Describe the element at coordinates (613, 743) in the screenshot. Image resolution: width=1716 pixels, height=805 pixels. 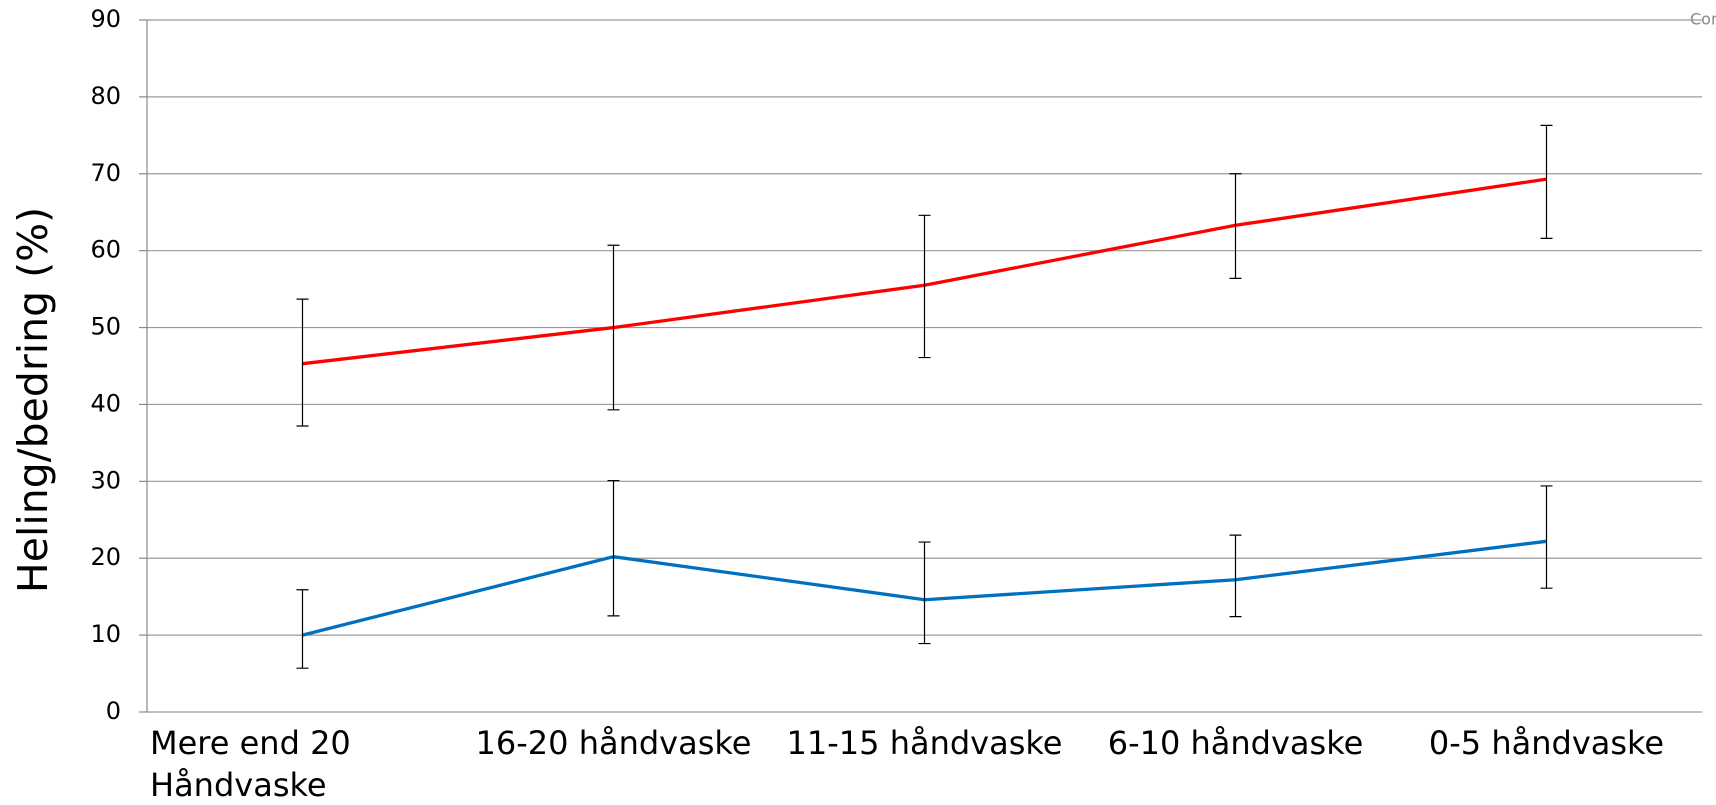
I see `x-tick-label: 16-20 håndvaske` at that location.